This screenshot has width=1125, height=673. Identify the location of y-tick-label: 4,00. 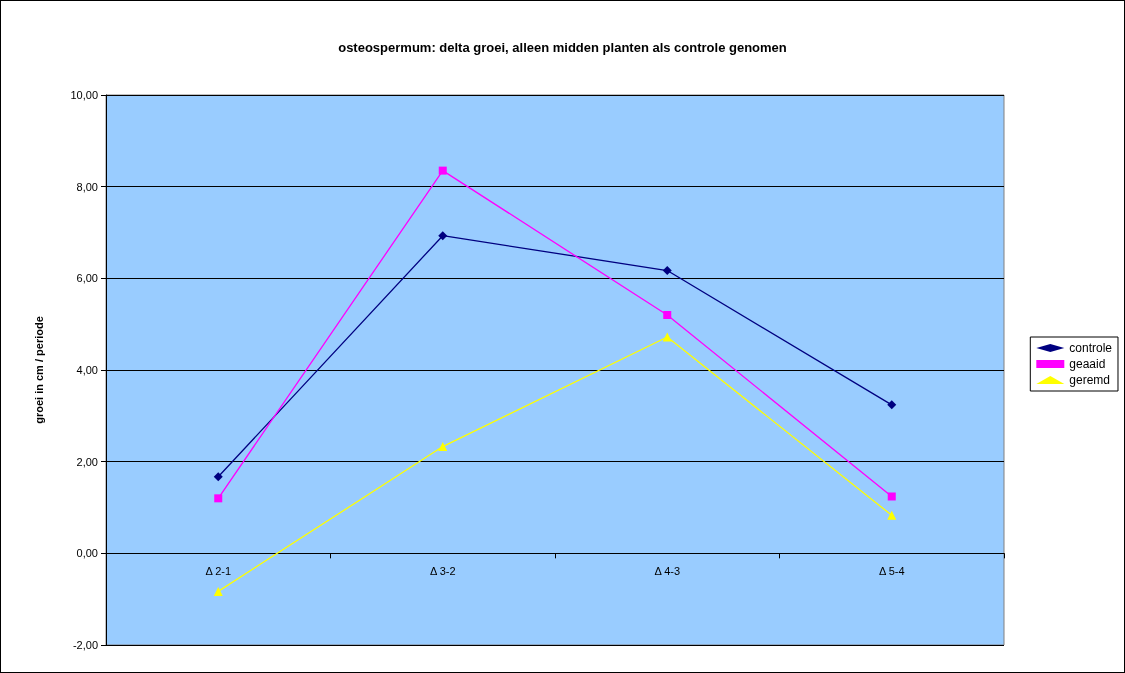
(87, 370).